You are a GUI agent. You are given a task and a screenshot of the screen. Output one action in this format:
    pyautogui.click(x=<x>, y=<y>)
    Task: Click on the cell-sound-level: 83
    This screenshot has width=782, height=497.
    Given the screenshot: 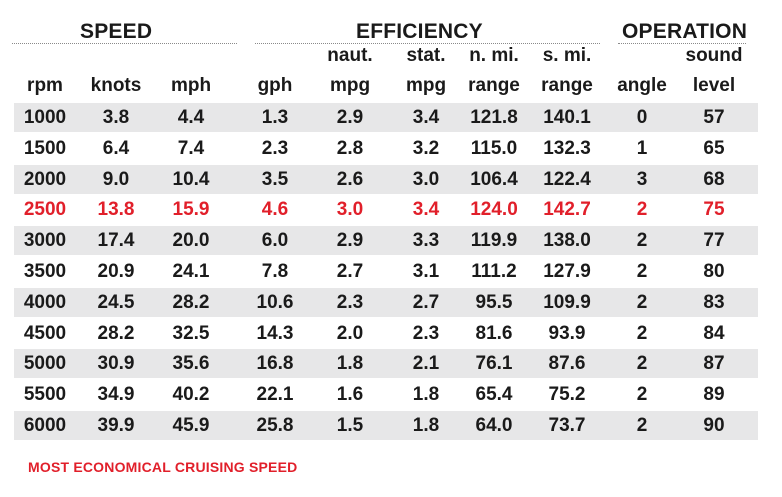 What is the action you would take?
    pyautogui.click(x=714, y=302)
    